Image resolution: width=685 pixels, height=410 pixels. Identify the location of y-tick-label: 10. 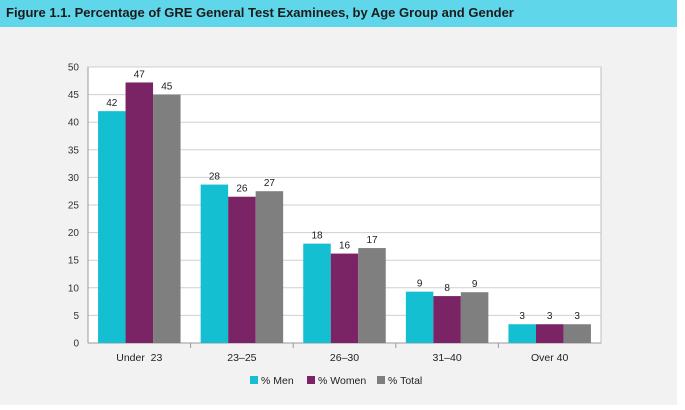
(74, 288).